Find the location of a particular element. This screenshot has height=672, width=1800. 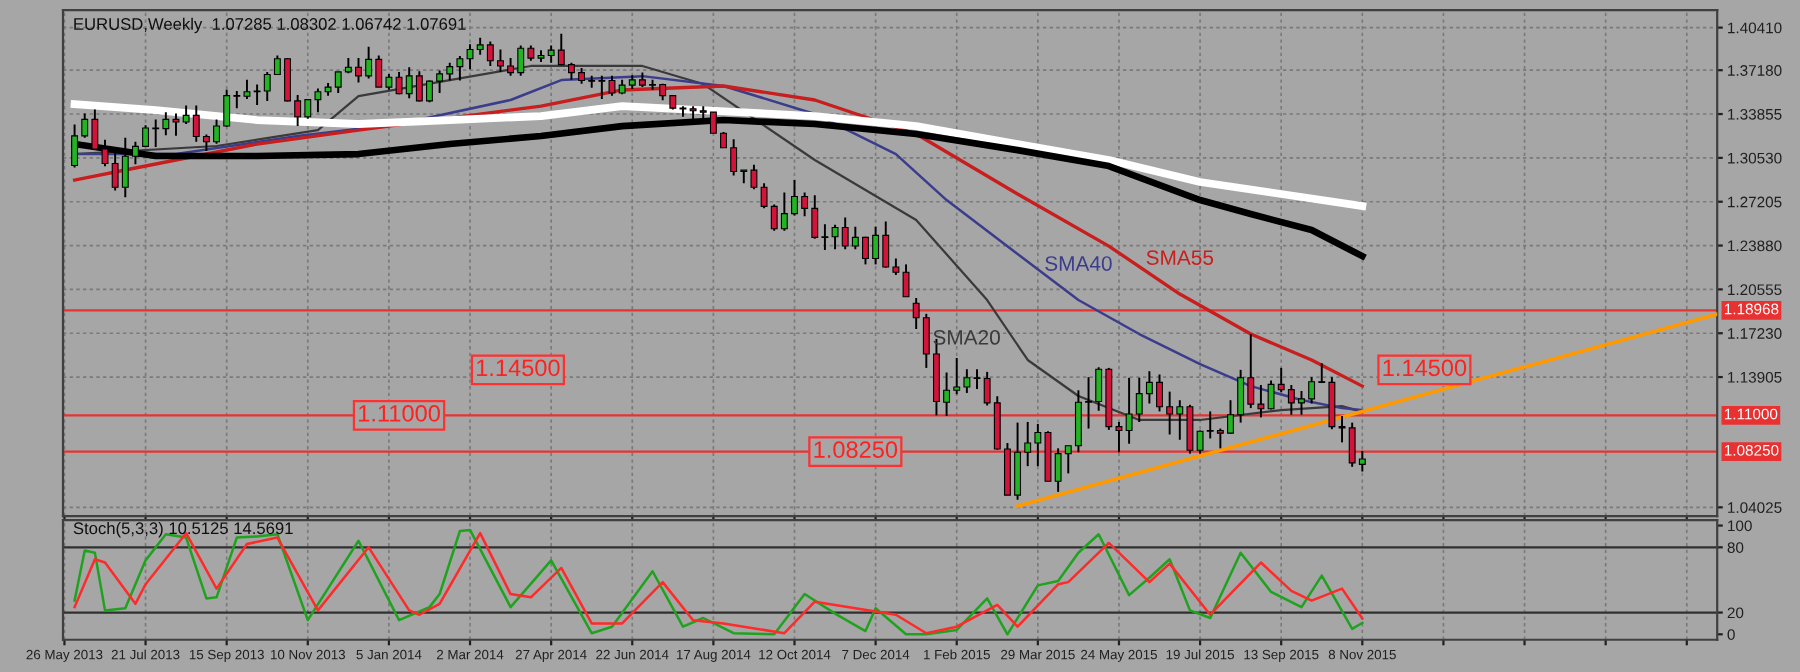

series-label: SMA55 is located at coordinates (1180, 257).